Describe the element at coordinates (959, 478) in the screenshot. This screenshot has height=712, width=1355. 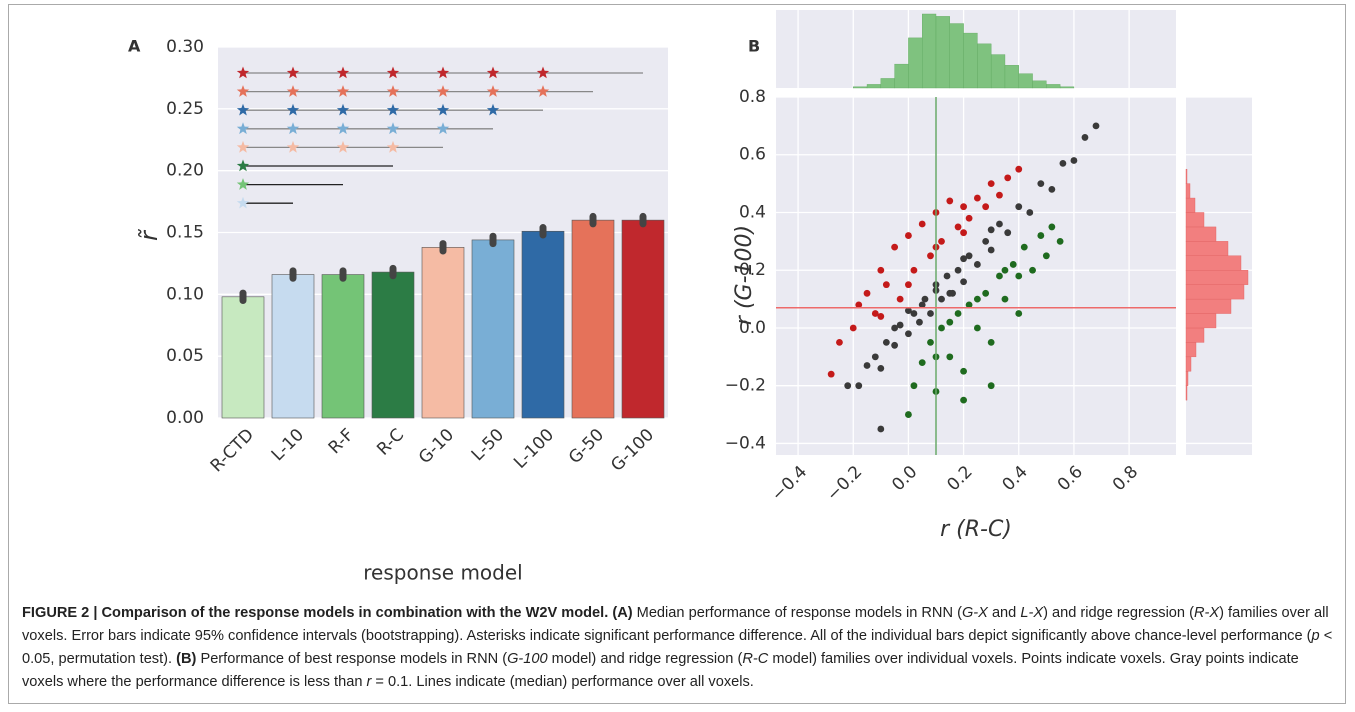
I see `x-tick-label: 0.2` at that location.